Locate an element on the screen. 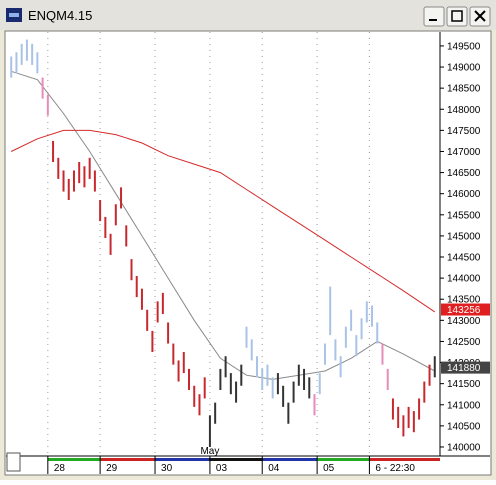 The width and height of the screenshot is (496, 485). y-tick-label: 146000 is located at coordinates (464, 194).